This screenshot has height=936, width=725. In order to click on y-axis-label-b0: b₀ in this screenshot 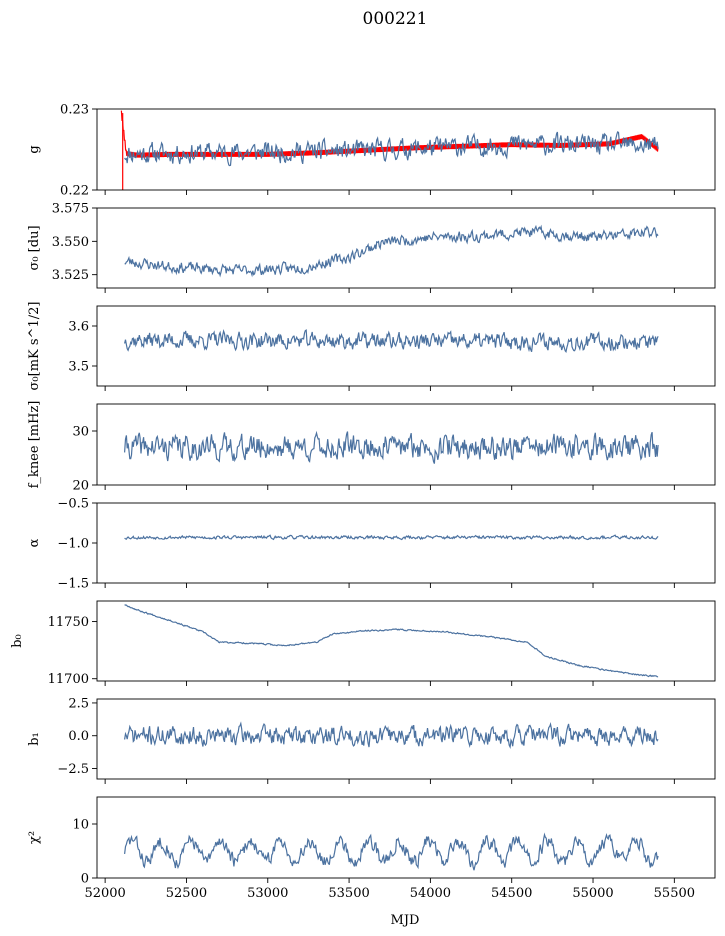, I will do `click(17, 641)`.